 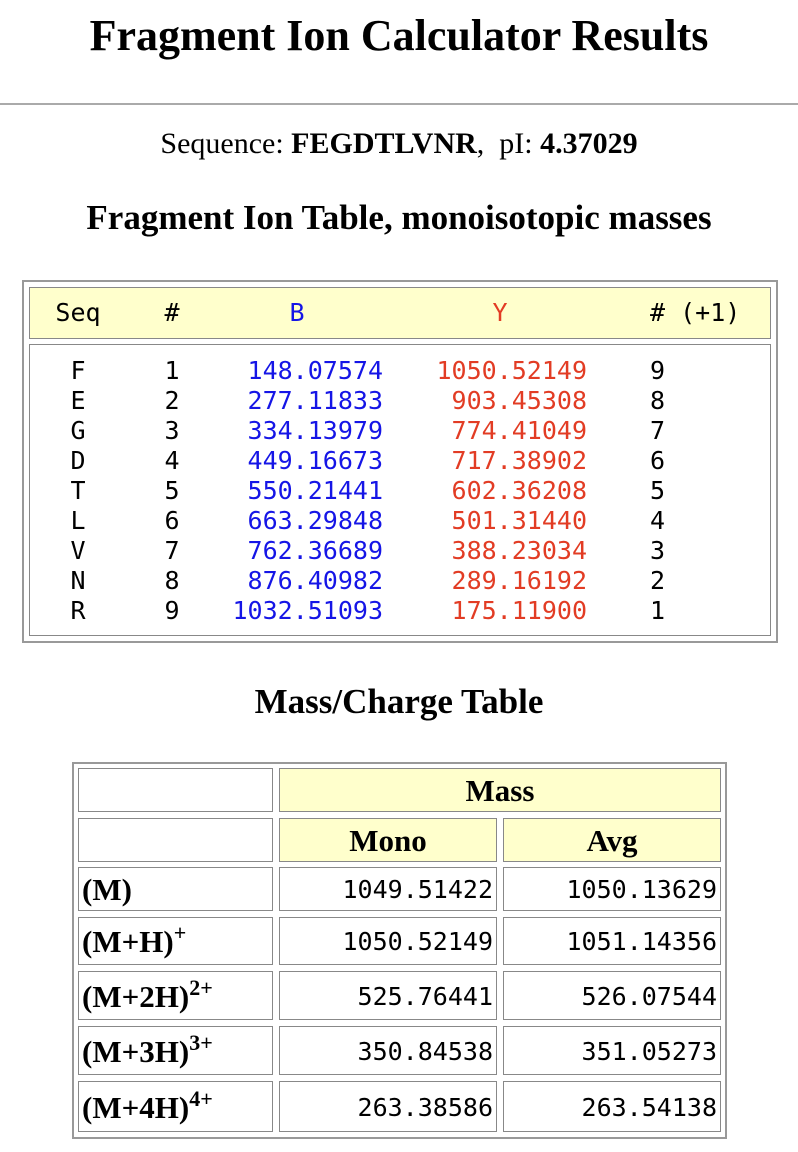 What do you see at coordinates (315, 400) in the screenshot?
I see `table-cell: 277.11833` at bounding box center [315, 400].